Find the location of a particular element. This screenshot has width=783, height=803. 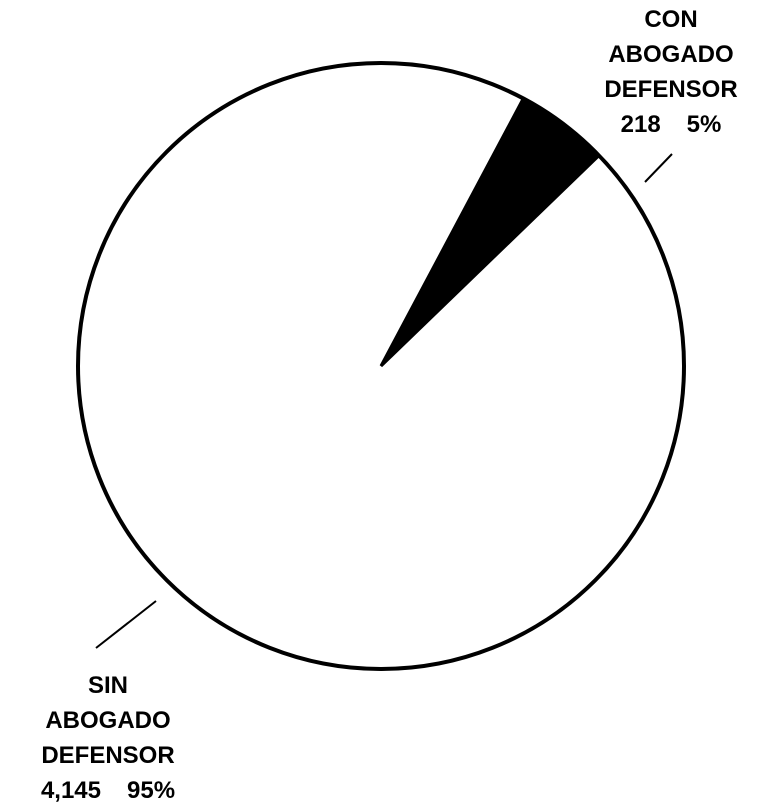

slice-label-line: SIN is located at coordinates (107, 685).